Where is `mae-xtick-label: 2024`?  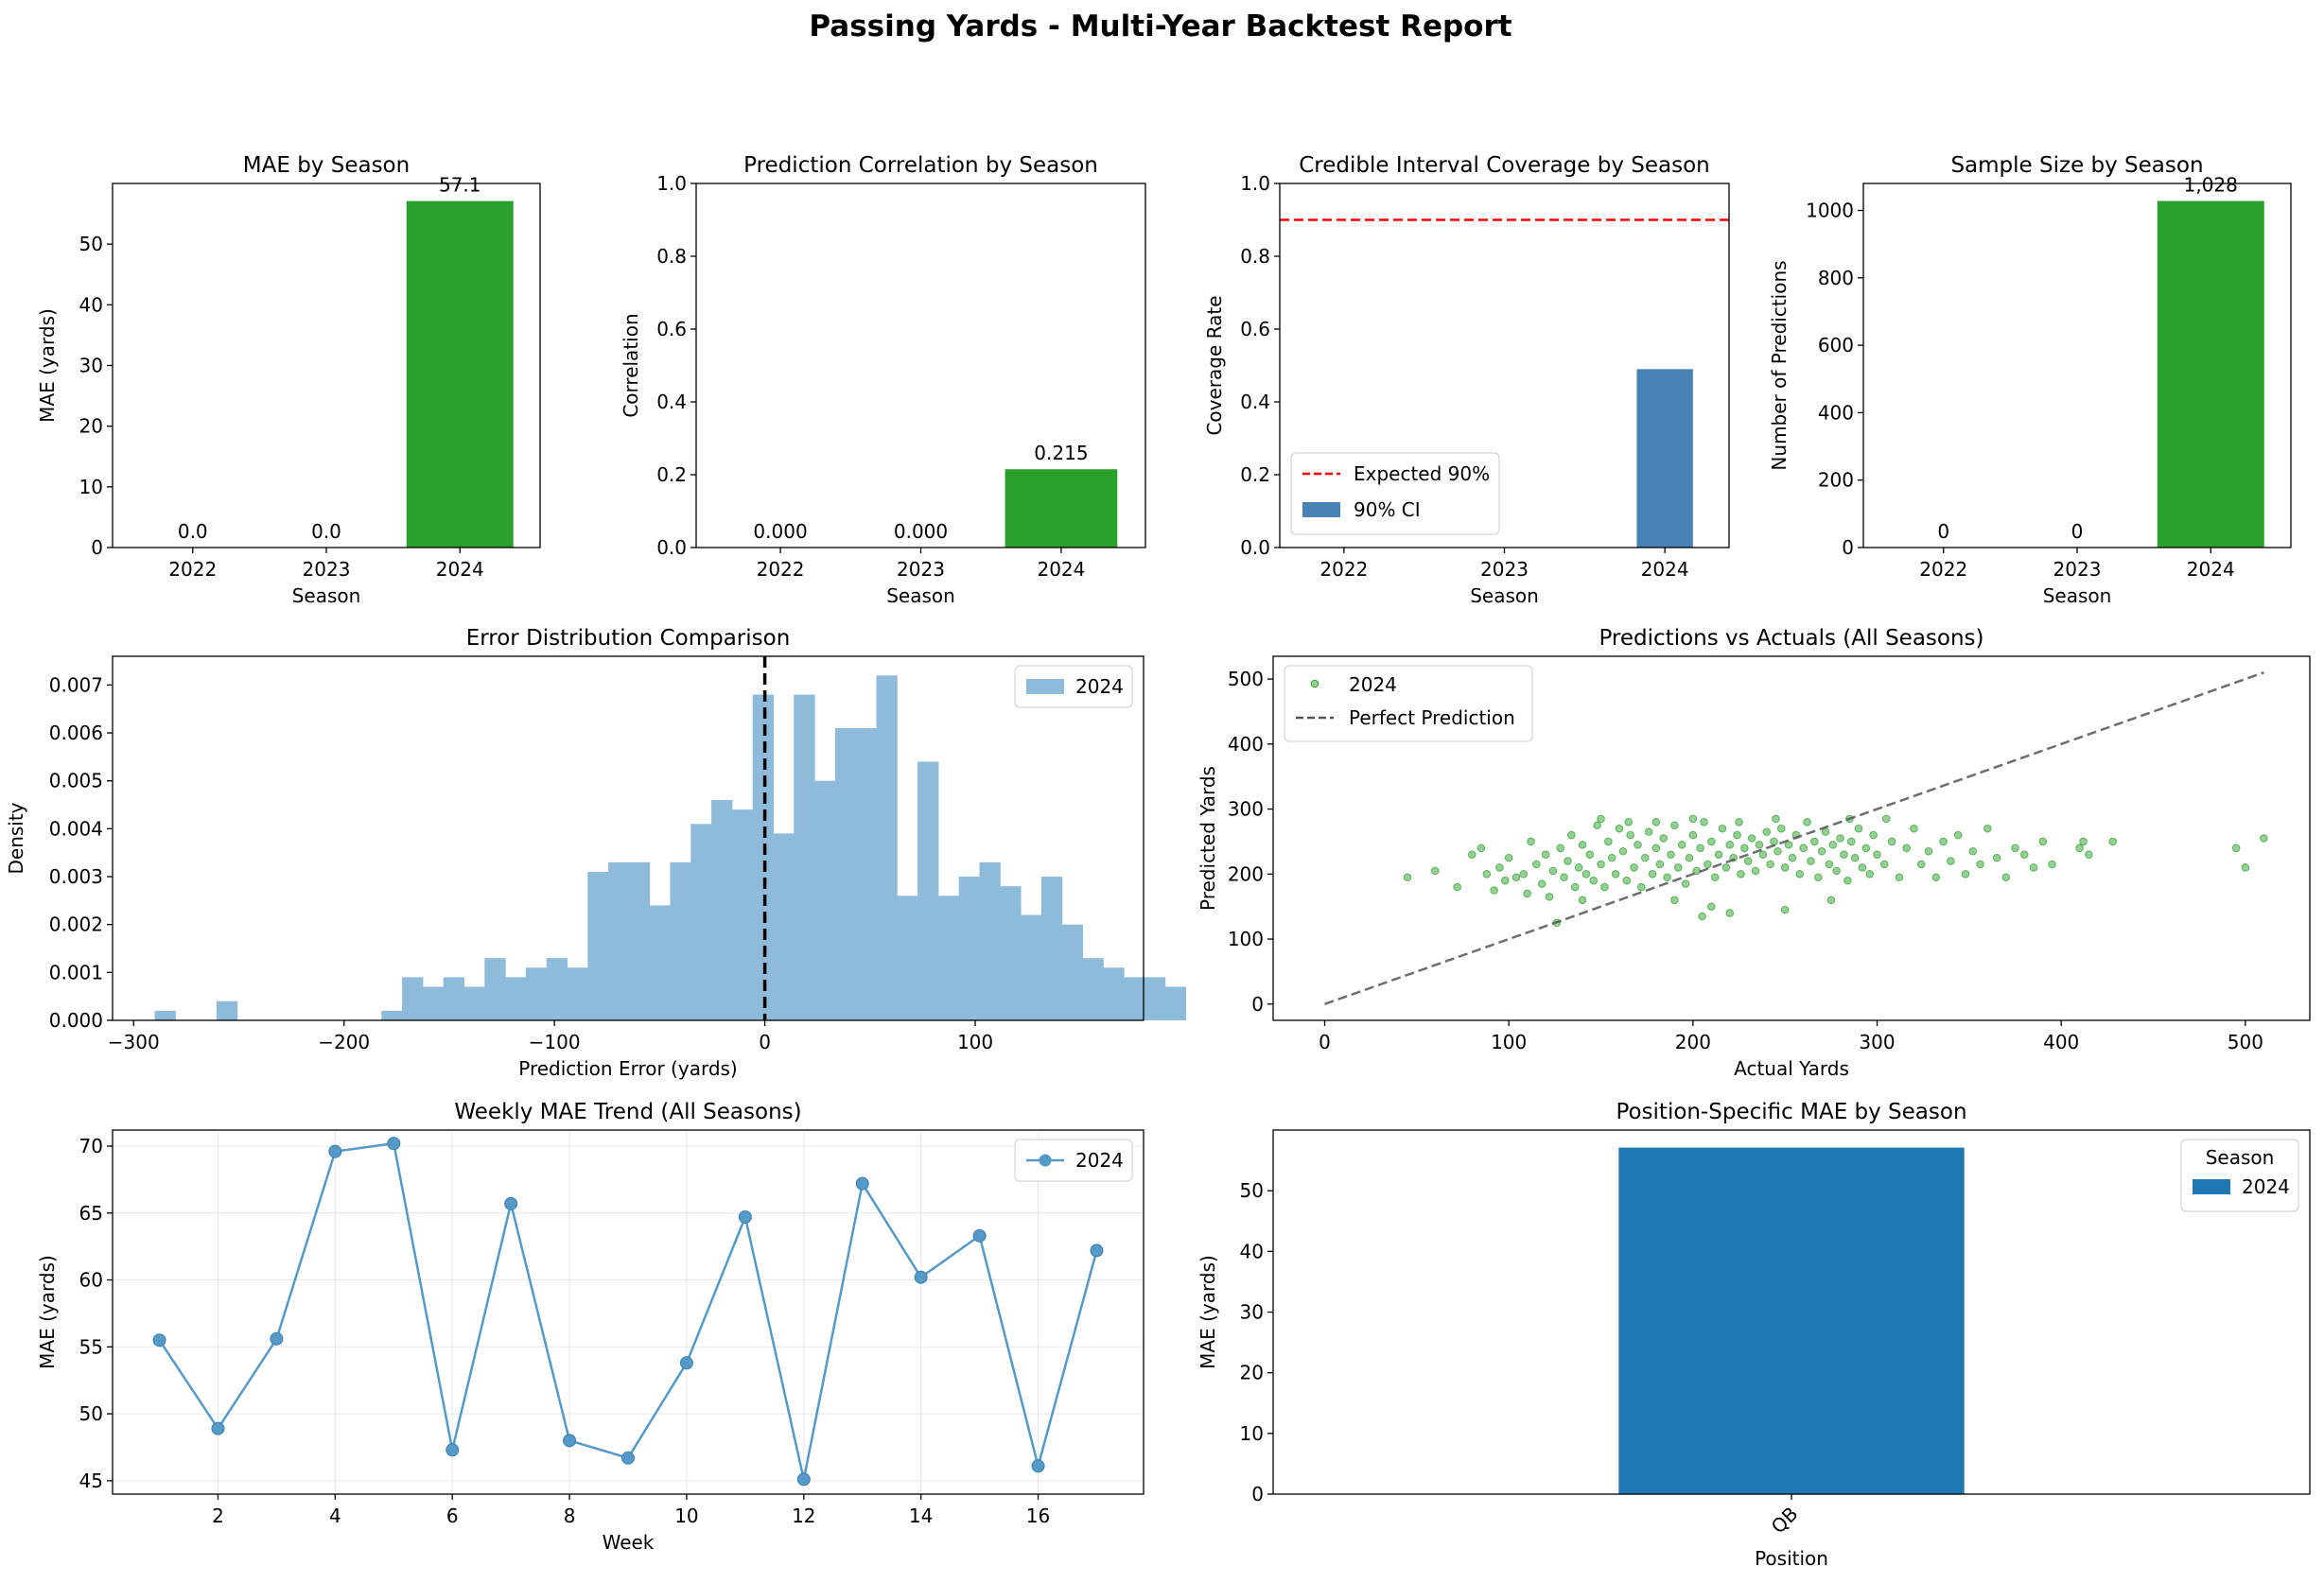 mae-xtick-label: 2024 is located at coordinates (460, 569).